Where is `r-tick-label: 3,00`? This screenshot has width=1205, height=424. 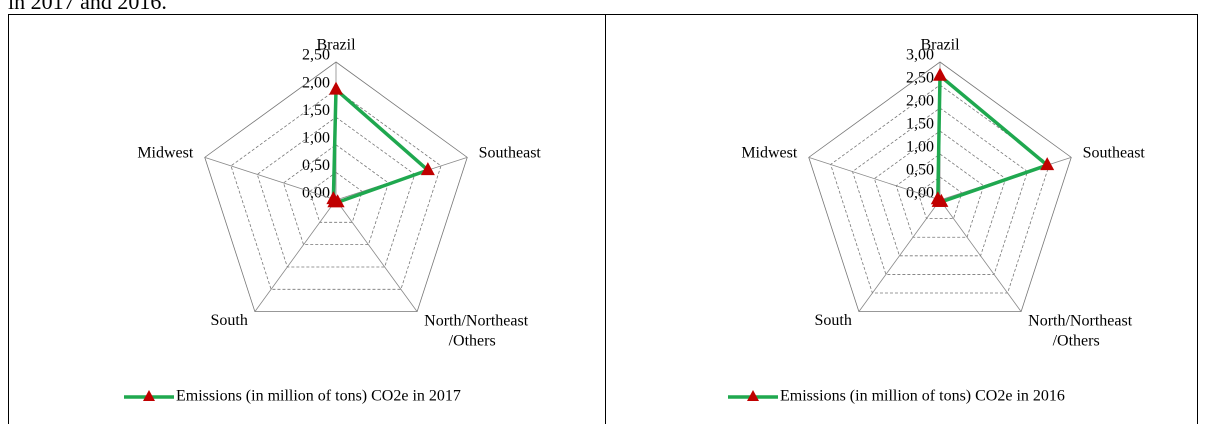
r-tick-label: 3,00 is located at coordinates (920, 55).